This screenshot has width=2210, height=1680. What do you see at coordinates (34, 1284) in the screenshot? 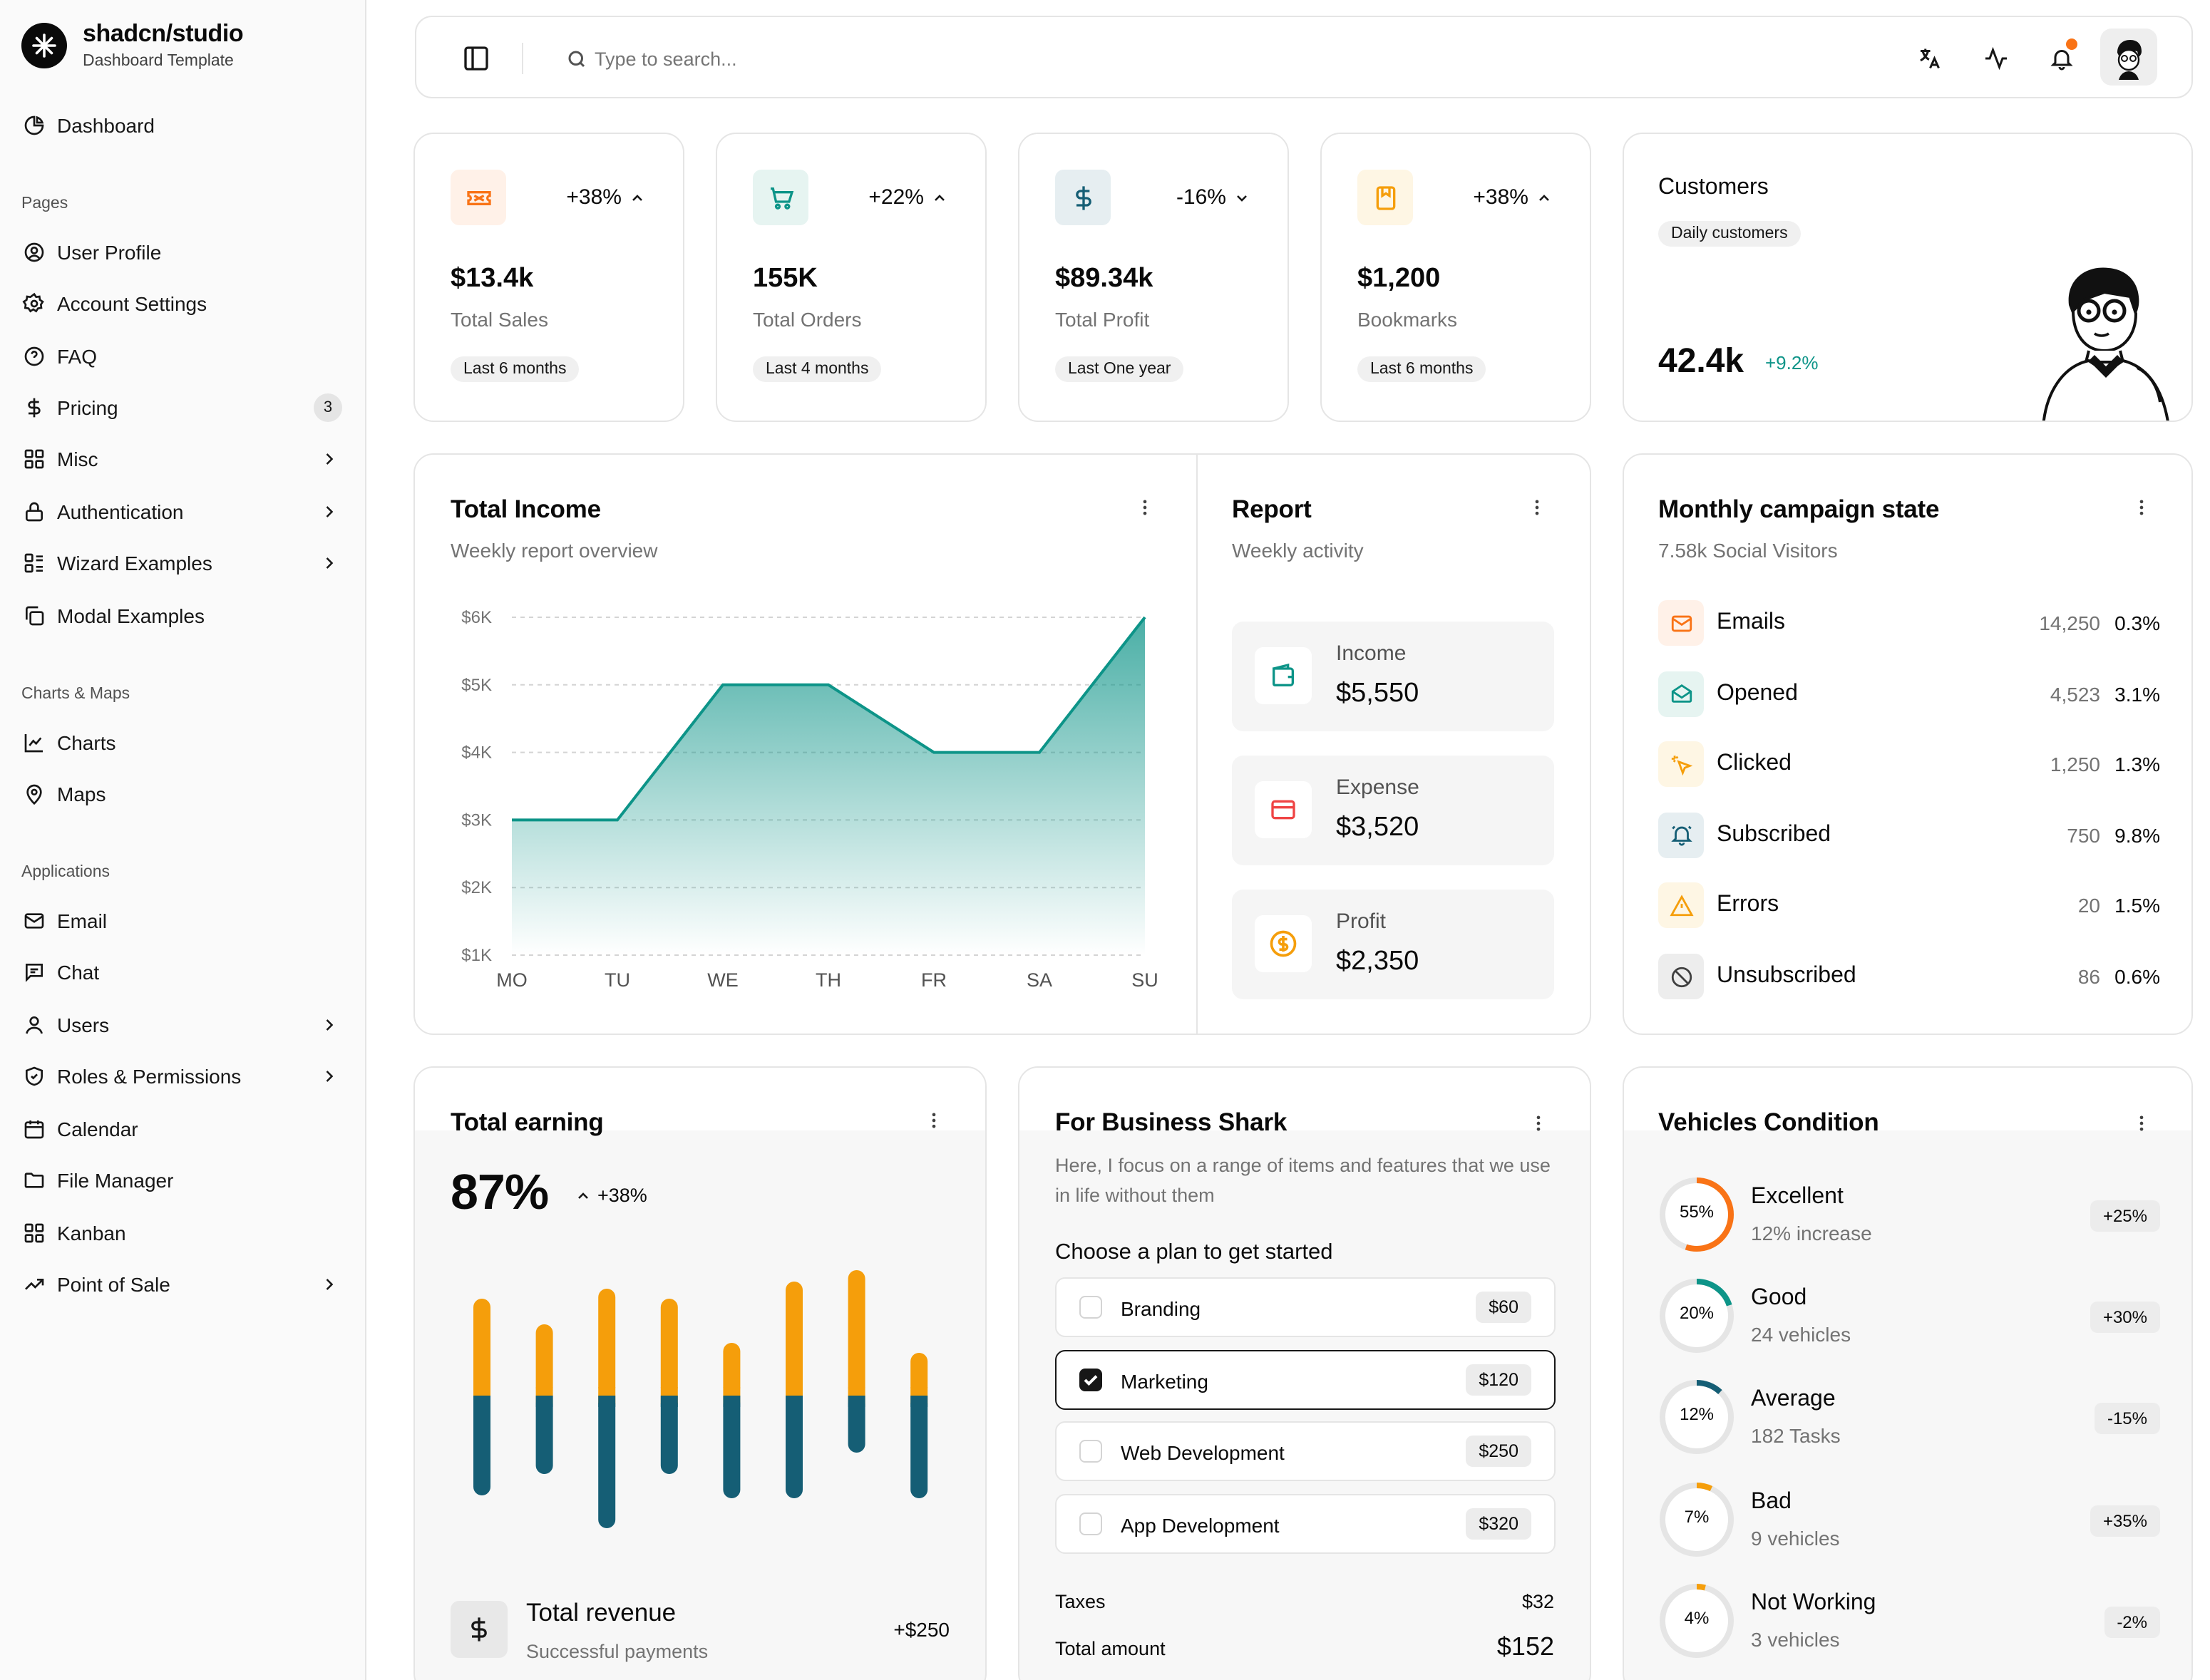
I see `trending-up-icon` at bounding box center [34, 1284].